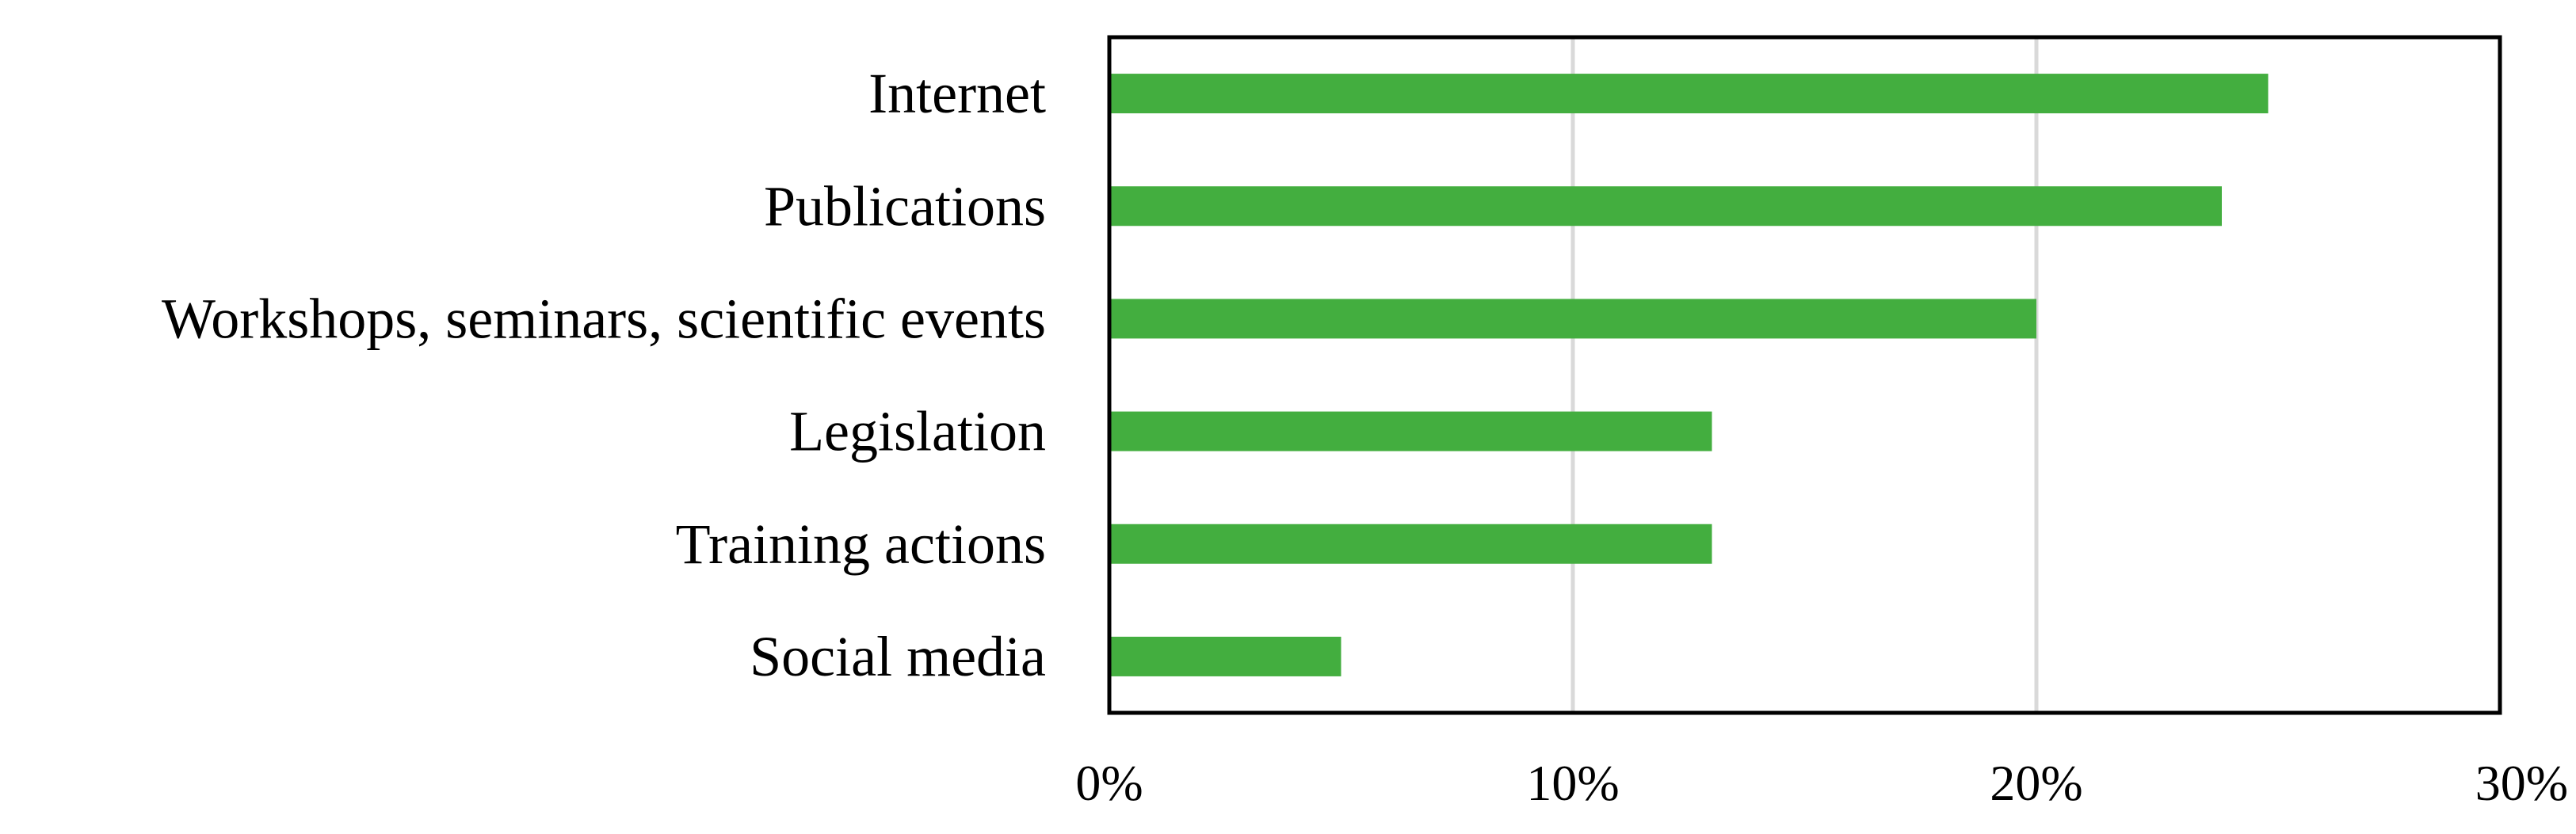  I want to click on x-tick-label: 0%, so click(1109, 783).